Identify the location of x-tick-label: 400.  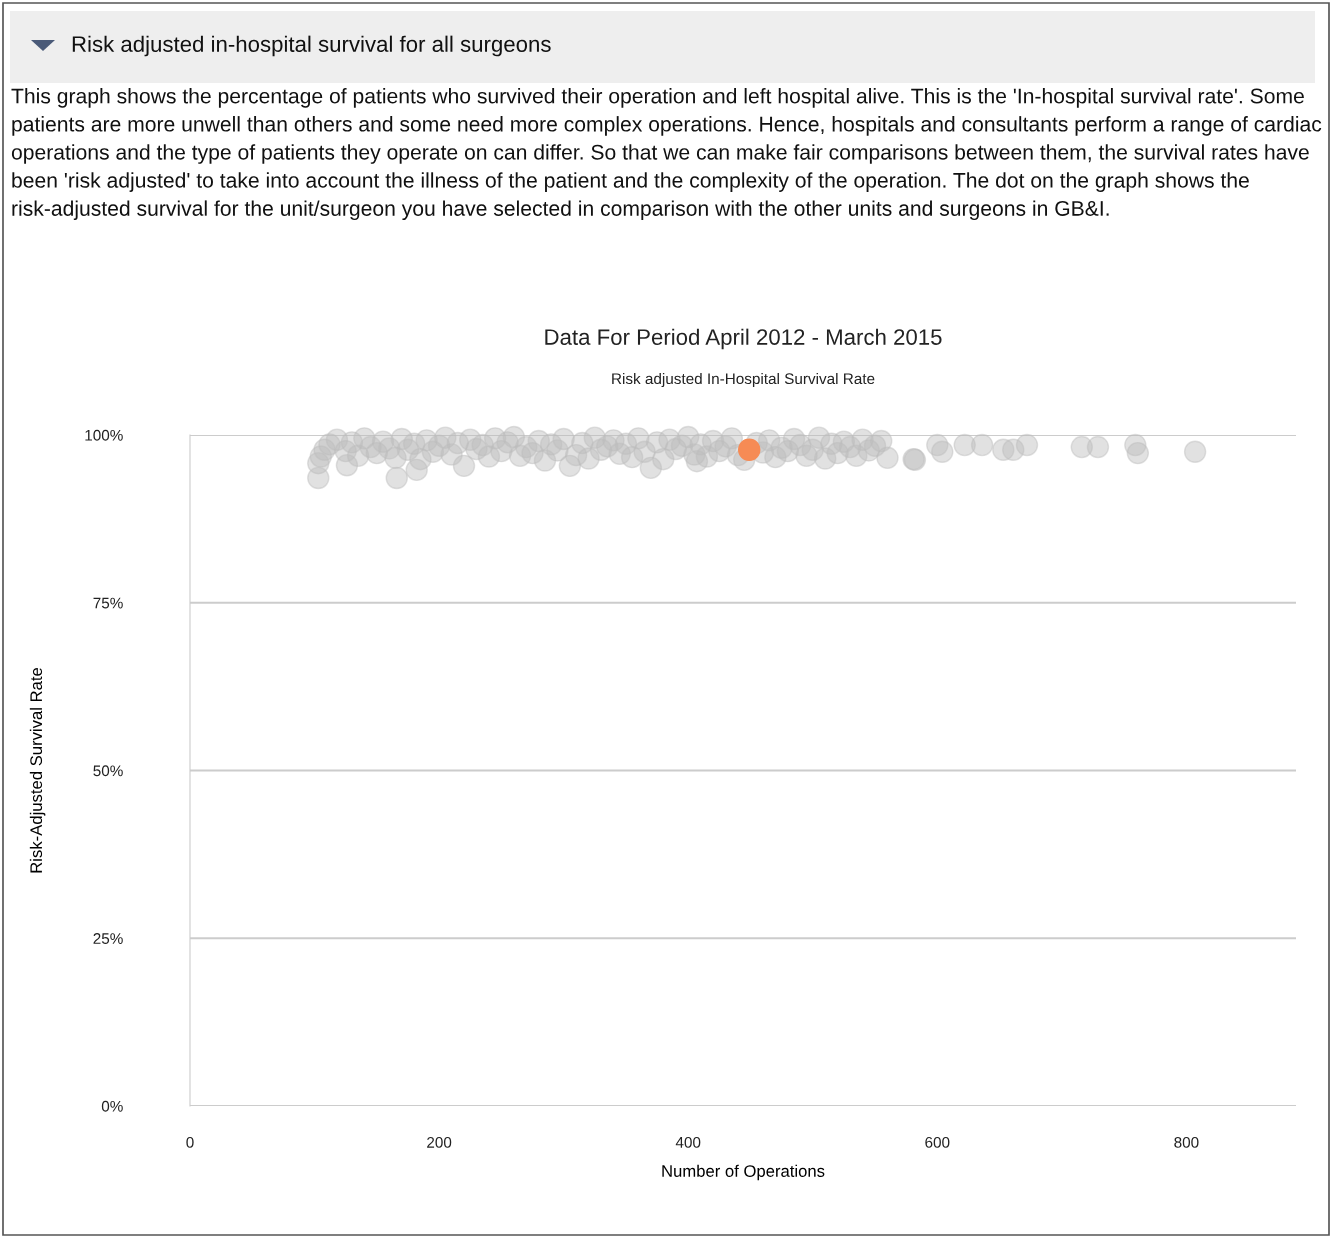
(688, 1142).